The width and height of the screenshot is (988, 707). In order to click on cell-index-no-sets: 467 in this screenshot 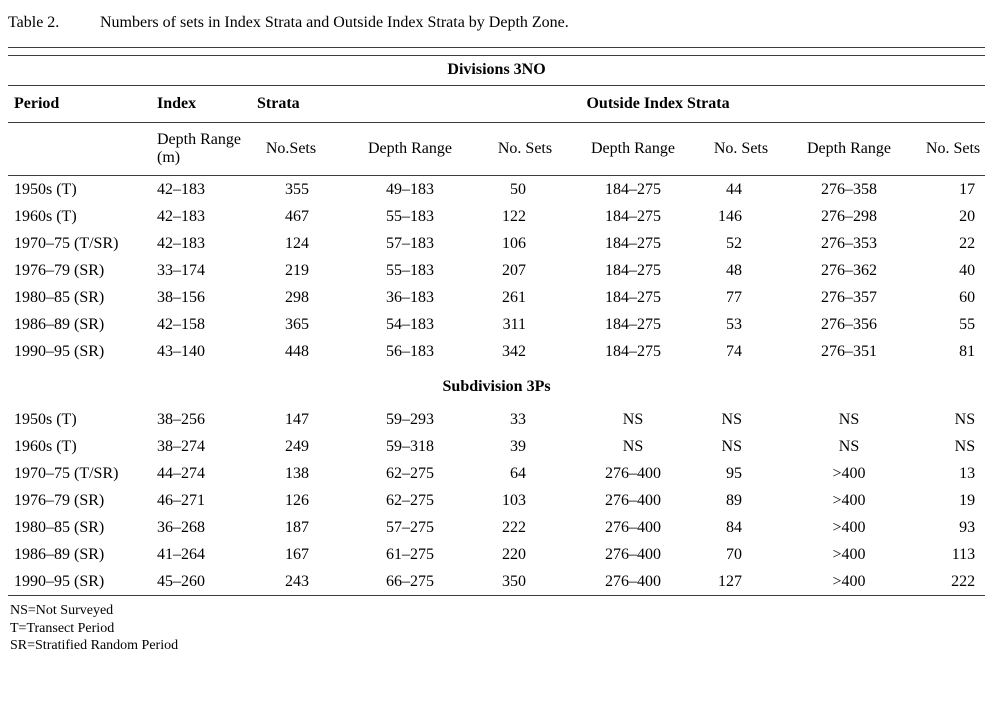, I will do `click(297, 216)`.